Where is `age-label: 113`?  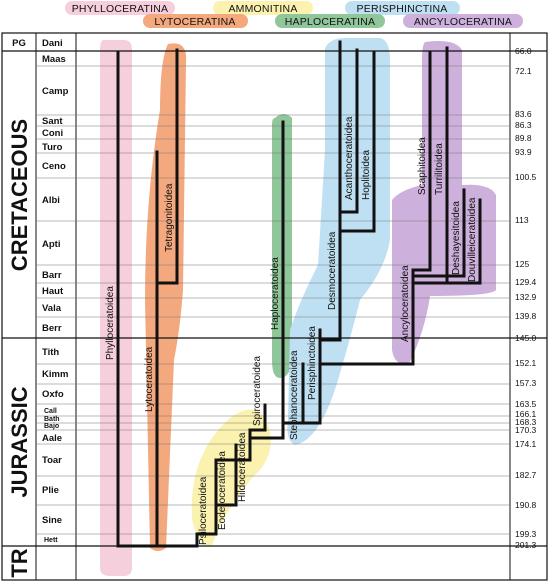
age-label: 113 is located at coordinates (522, 220).